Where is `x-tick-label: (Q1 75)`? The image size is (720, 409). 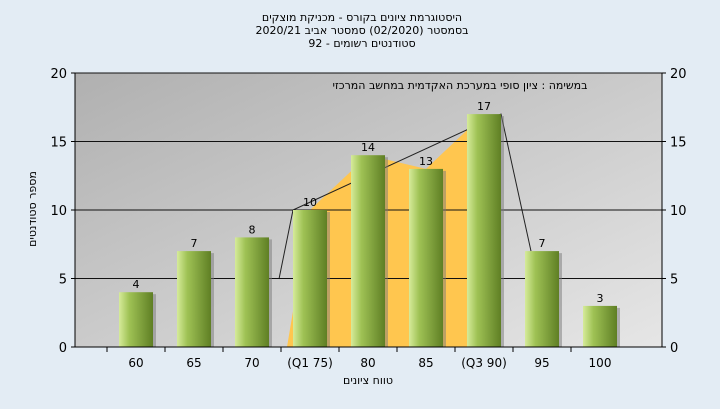
x-tick-label: (Q1 75) is located at coordinates (310, 363).